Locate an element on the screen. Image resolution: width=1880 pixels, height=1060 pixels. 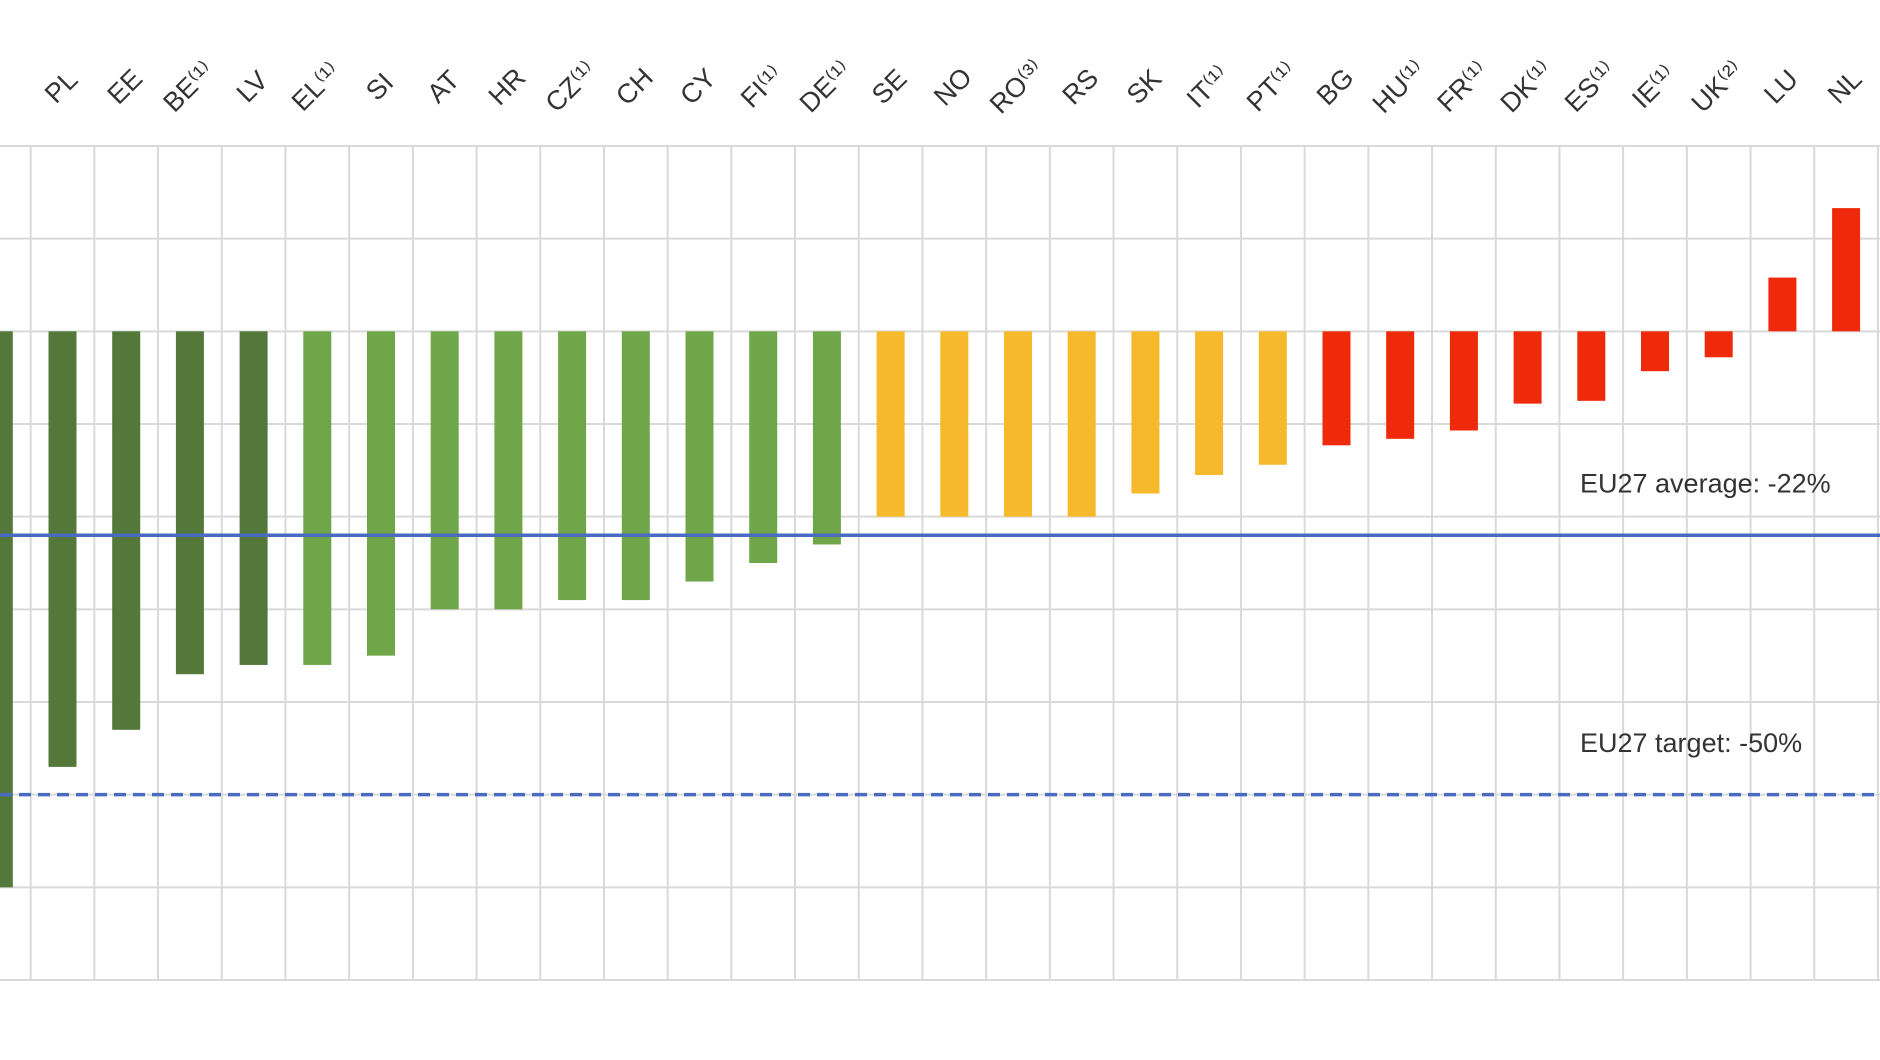
x-tick-label: EE is located at coordinates (125, 86).